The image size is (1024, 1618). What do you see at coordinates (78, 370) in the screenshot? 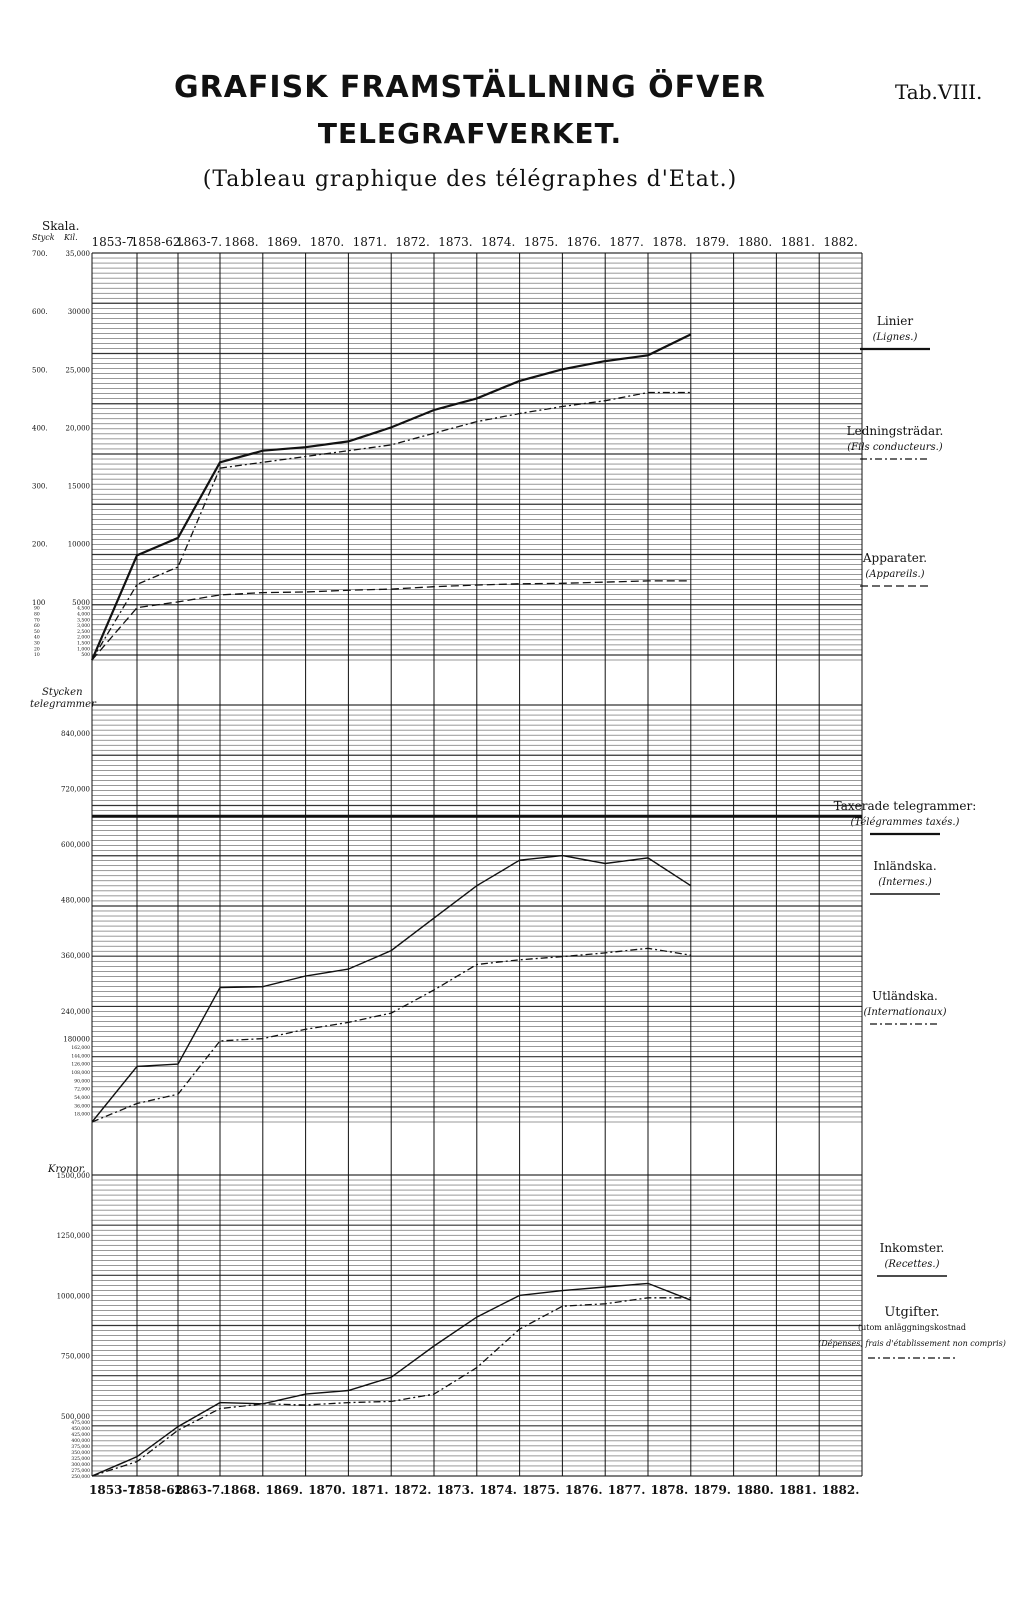
I see `y-tick-km: 25,000` at bounding box center [78, 370].